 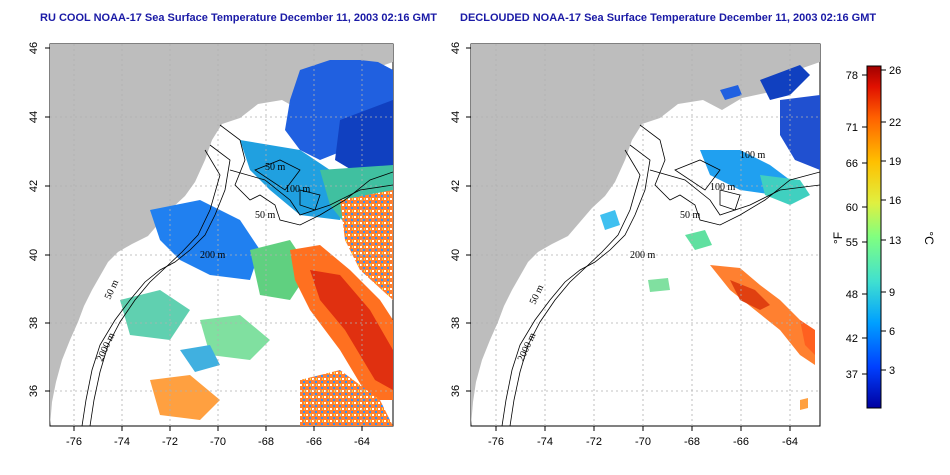 What do you see at coordinates (496, 442) in the screenshot?
I see `right-x-tick: -76` at bounding box center [496, 442].